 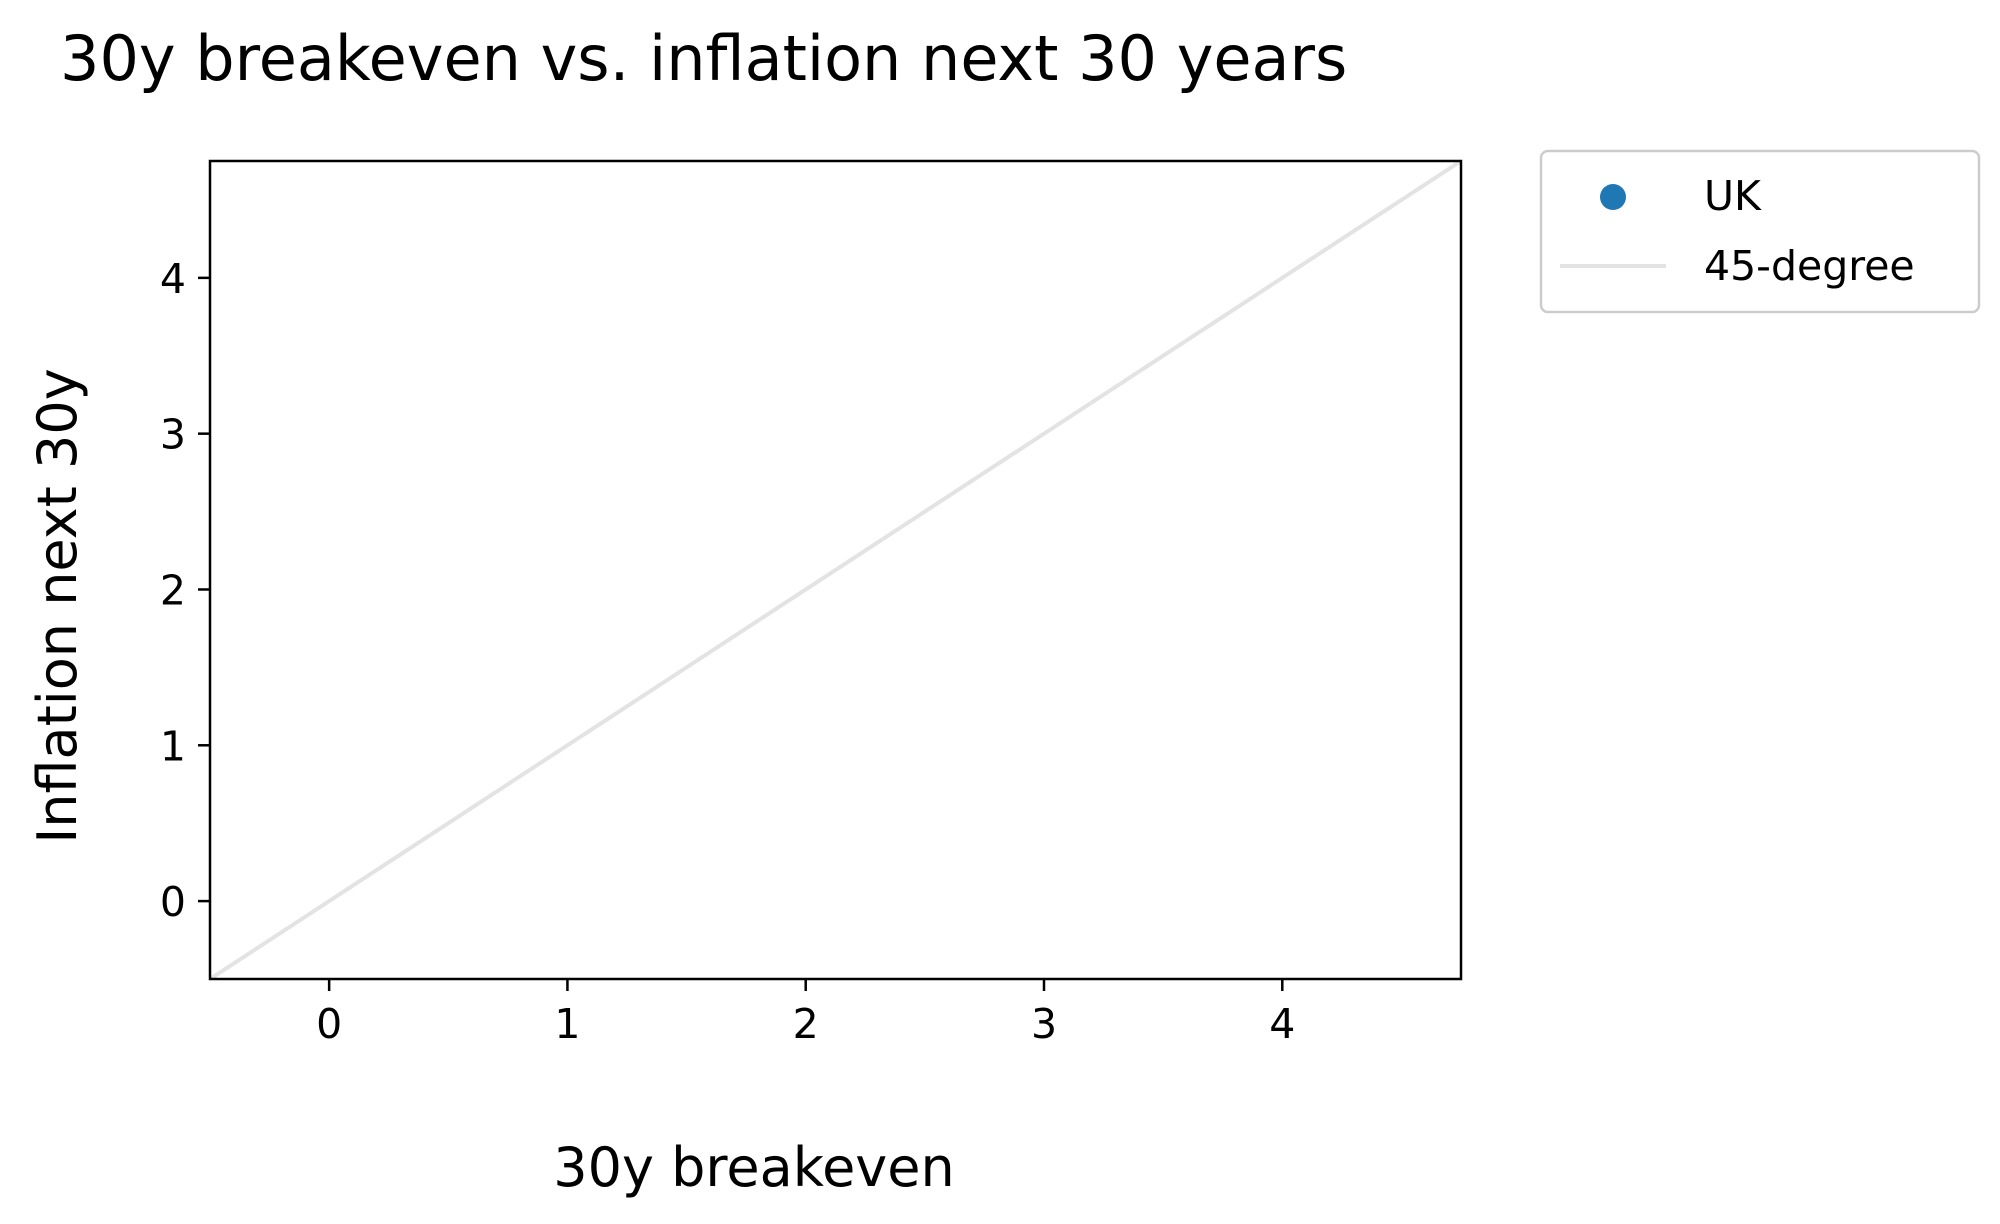 I want to click on x-tick-label: 4, so click(x=1282, y=1024).